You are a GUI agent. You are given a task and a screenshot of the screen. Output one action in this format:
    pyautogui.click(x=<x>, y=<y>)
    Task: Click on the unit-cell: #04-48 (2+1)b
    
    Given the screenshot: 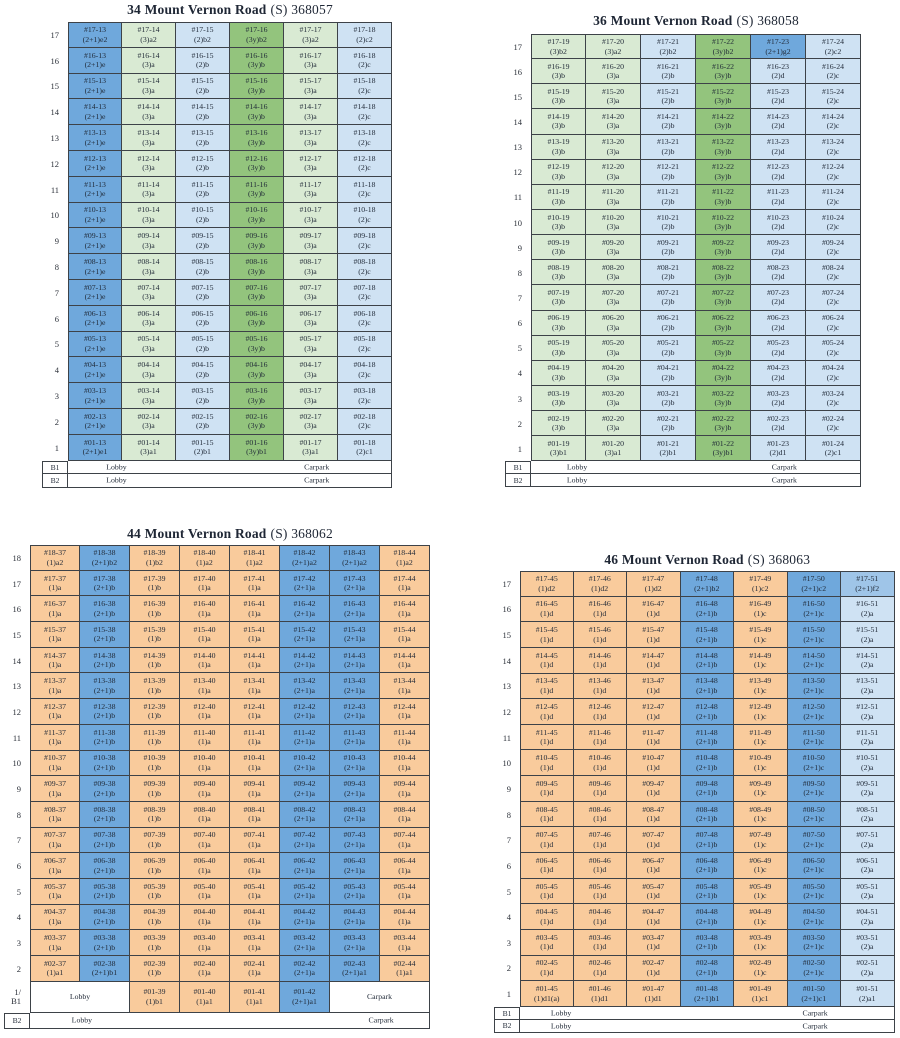 What is the action you would take?
    pyautogui.click(x=707, y=917)
    